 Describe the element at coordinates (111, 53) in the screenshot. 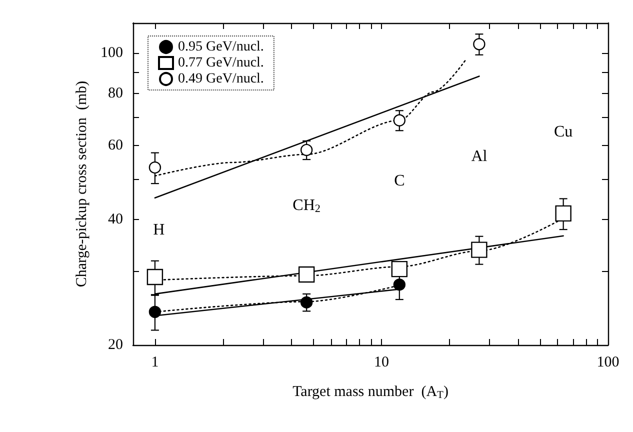

I see `y-tick-label: 100` at that location.